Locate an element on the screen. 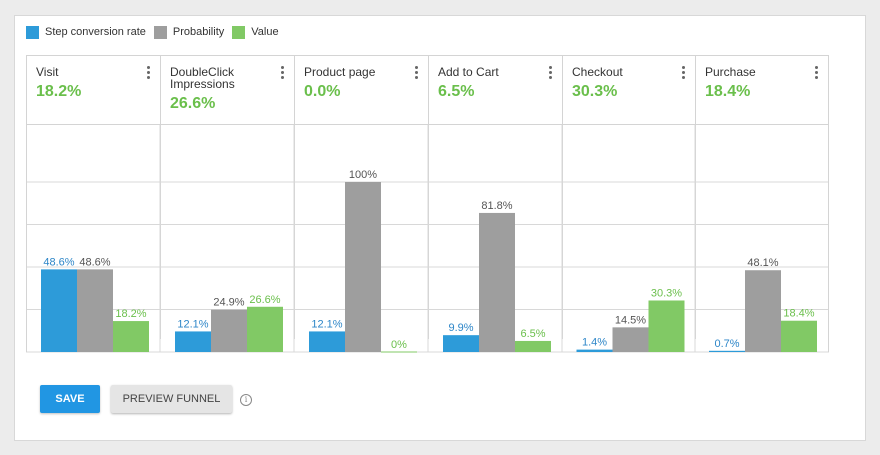  legend-label: Step conversion rate is located at coordinates (95, 32).